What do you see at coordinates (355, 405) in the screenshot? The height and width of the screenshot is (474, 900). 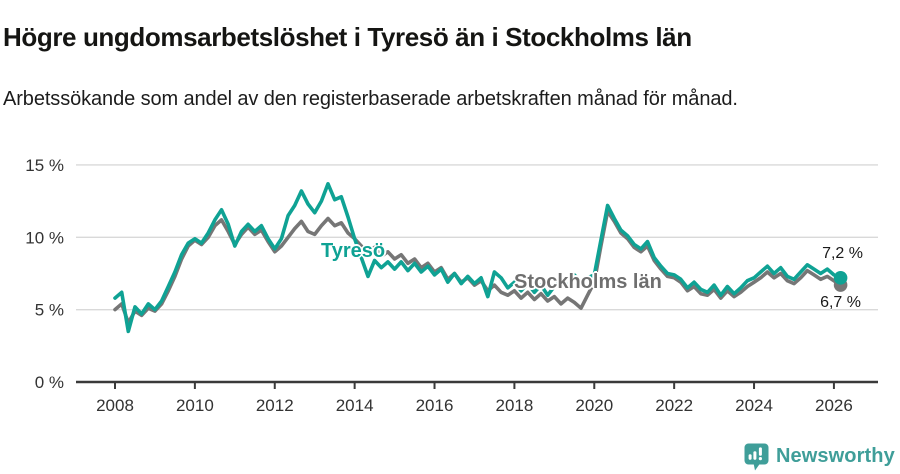 I see `x-tick-label-2014: 2014` at bounding box center [355, 405].